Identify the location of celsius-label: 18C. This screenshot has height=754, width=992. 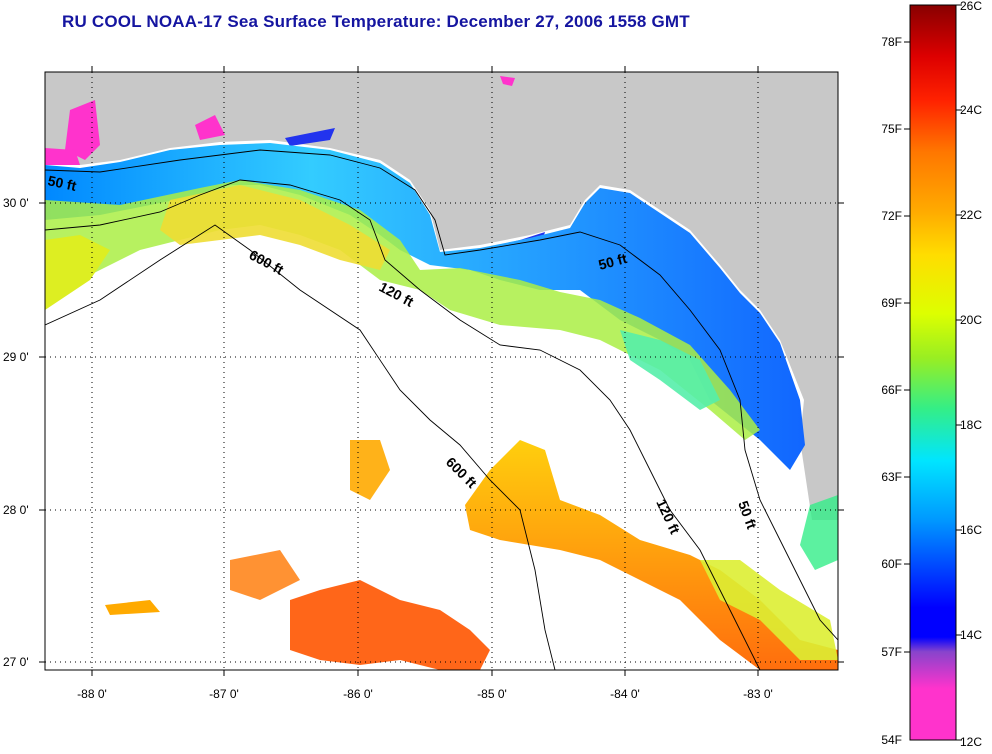
(971, 425).